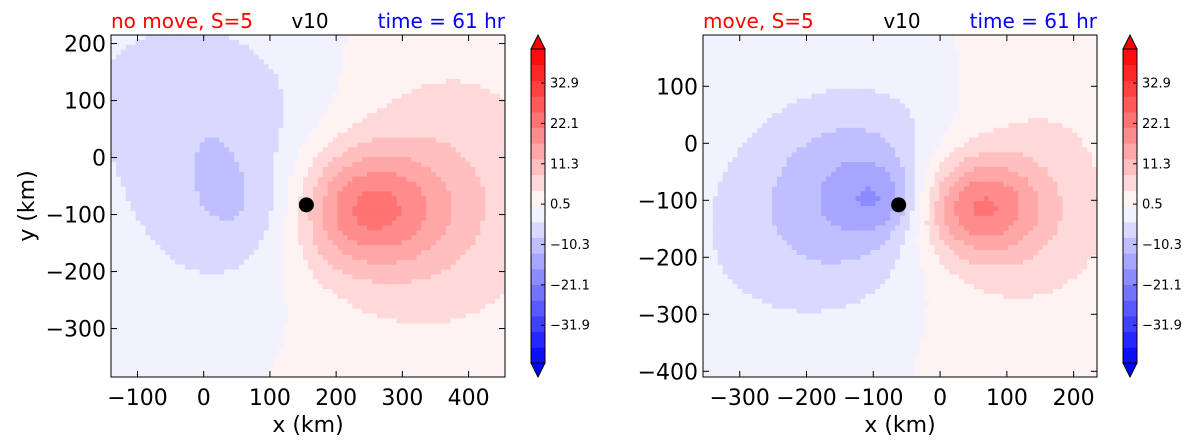 The height and width of the screenshot is (447, 1193). Describe the element at coordinates (740, 398) in the screenshot. I see `x-tick-label: −300` at that location.